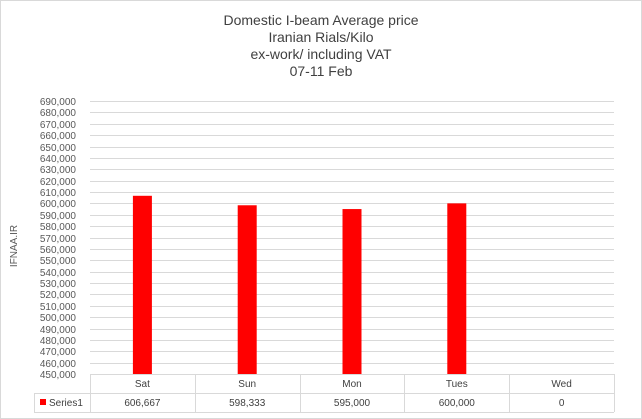  What do you see at coordinates (58, 136) in the screenshot?
I see `y-tick-label: 660,000` at bounding box center [58, 136].